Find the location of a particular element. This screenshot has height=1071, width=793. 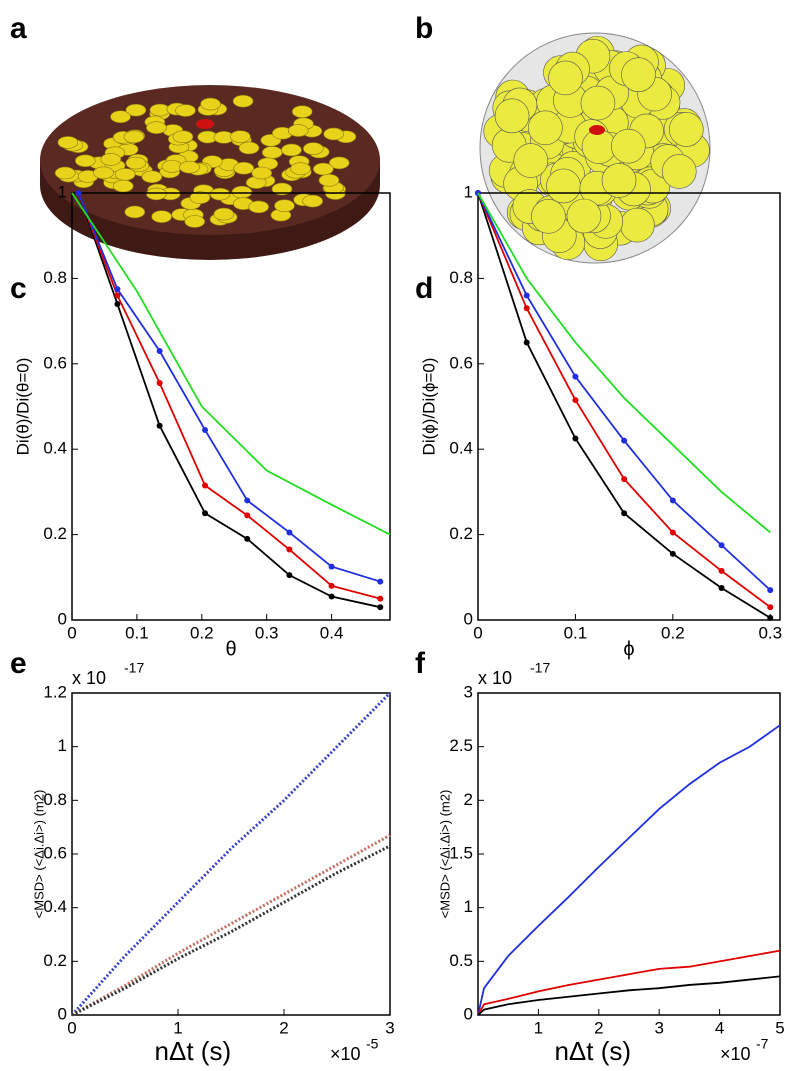

y-tick-label: 1.2 is located at coordinates (55, 691).